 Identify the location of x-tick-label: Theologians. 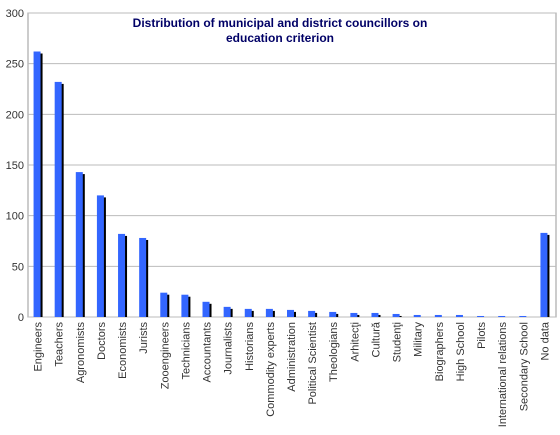
(334, 352).